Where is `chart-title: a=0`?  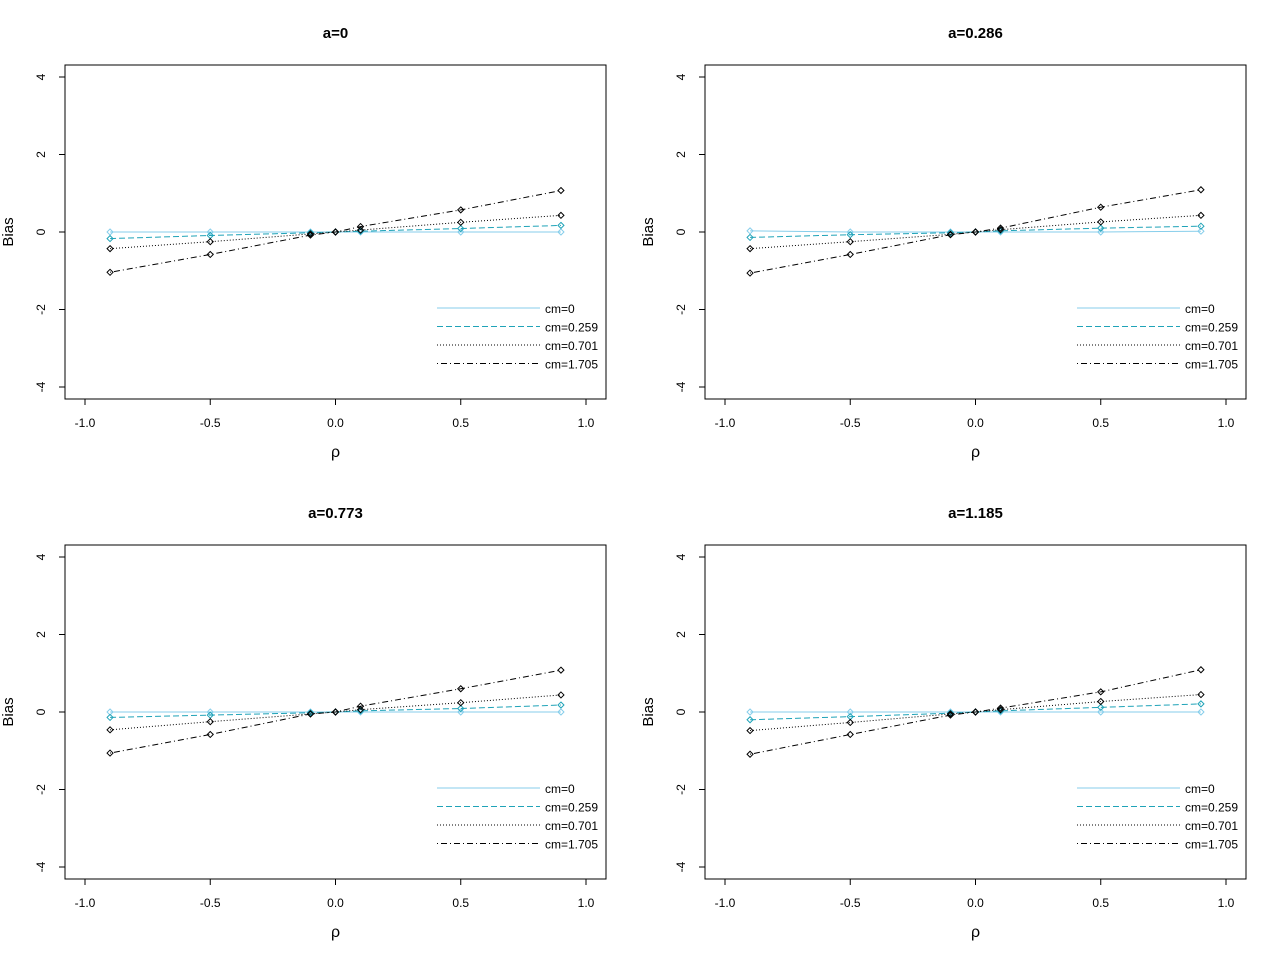 chart-title: a=0 is located at coordinates (335, 33).